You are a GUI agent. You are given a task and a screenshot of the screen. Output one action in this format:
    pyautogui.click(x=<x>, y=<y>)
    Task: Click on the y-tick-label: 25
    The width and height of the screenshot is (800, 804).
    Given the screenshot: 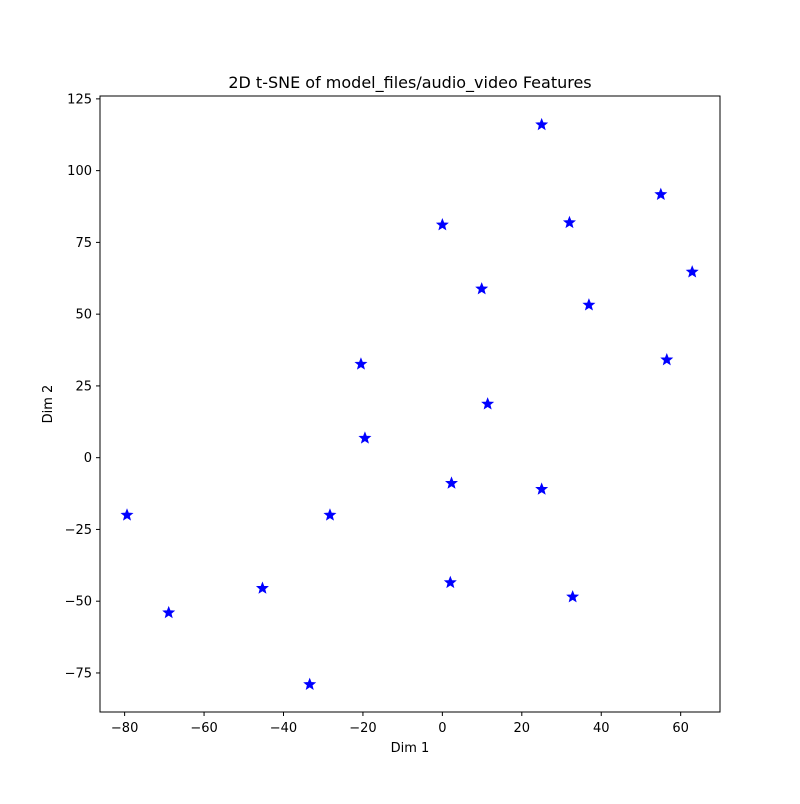 What is the action you would take?
    pyautogui.click(x=83, y=386)
    